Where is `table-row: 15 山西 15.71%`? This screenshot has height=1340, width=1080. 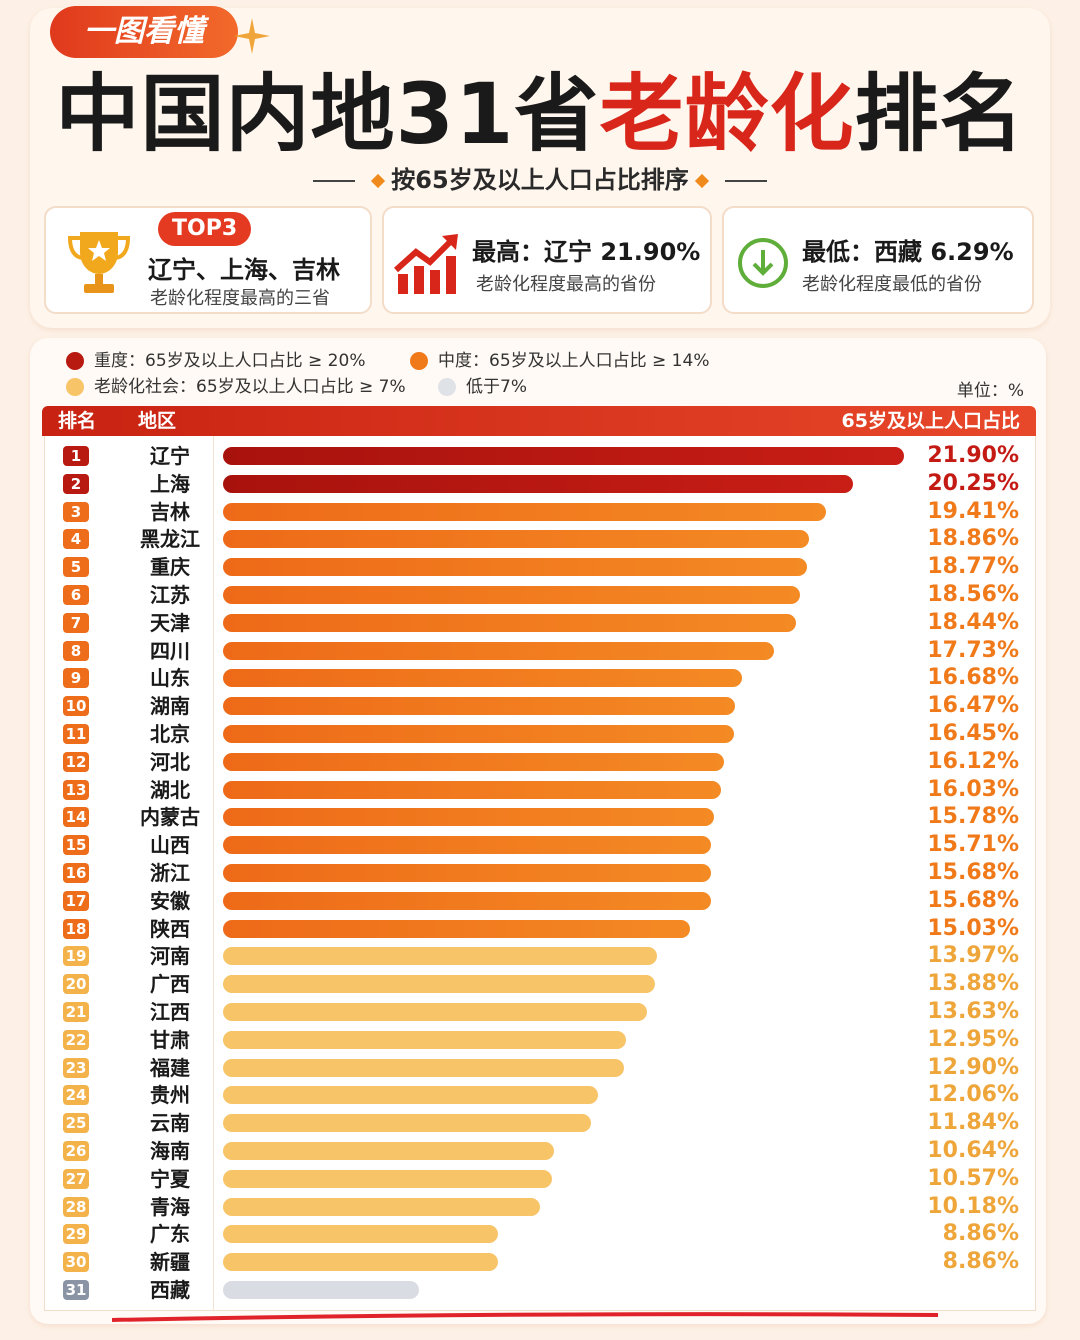
table-row: 15 山西 15.71% is located at coordinates (540, 845).